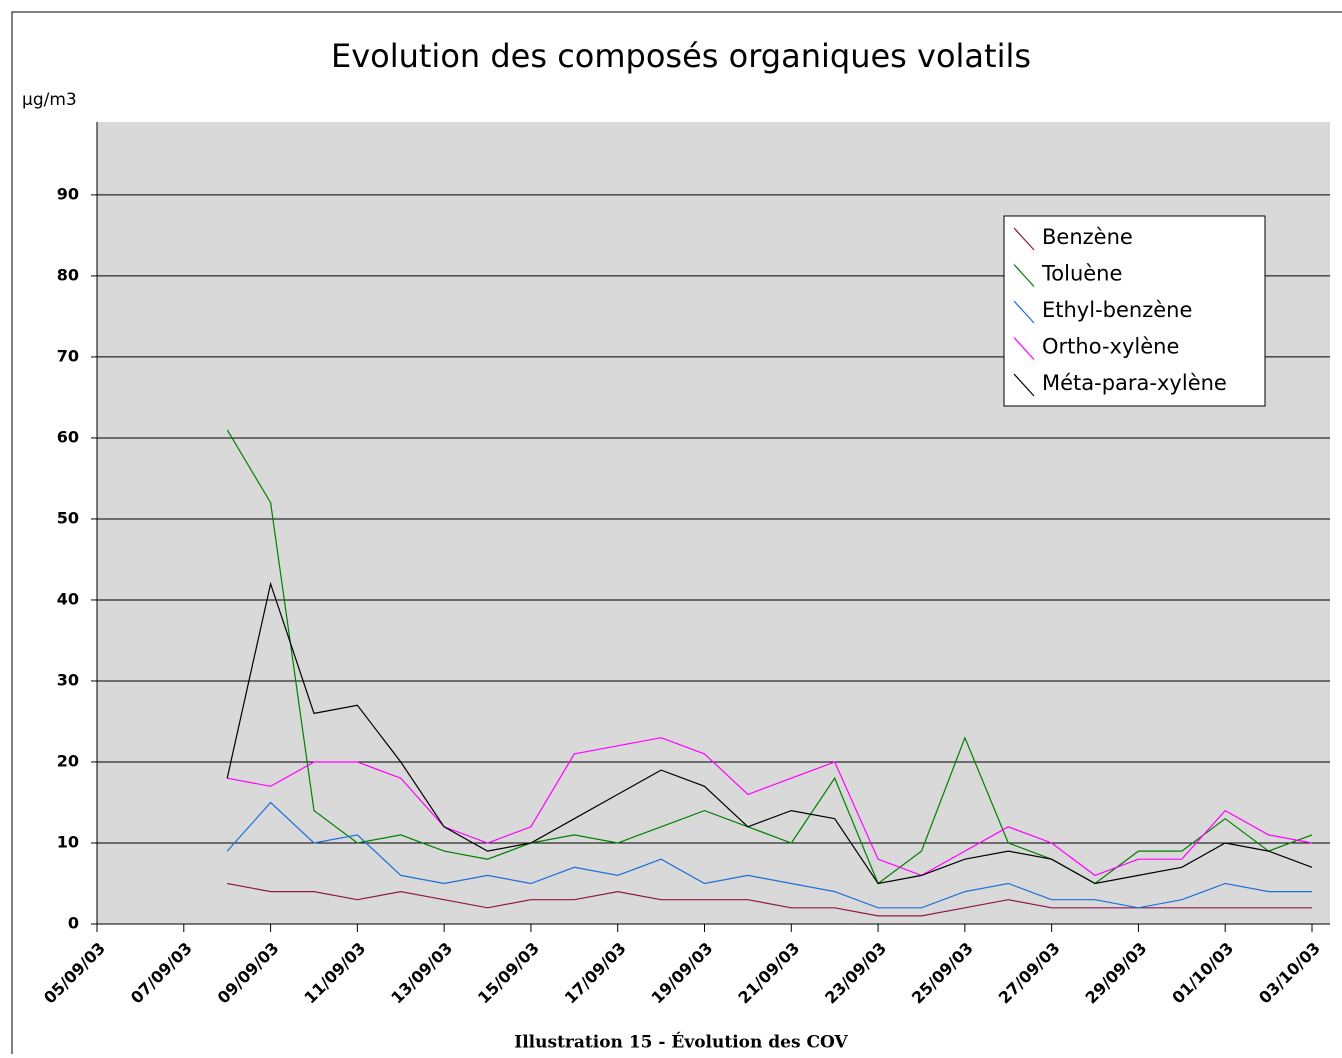  Describe the element at coordinates (68, 598) in the screenshot. I see `y-tick-label: 40` at that location.